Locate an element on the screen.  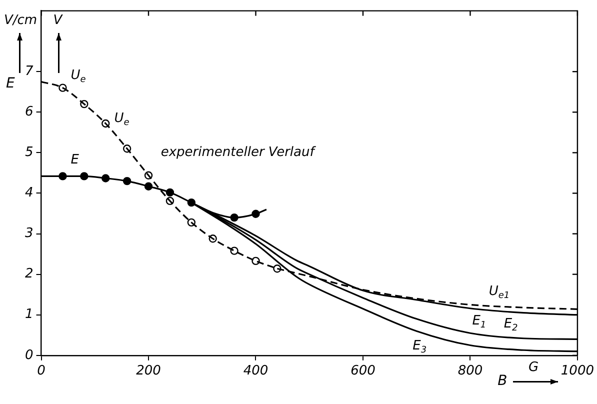
series-label: E is located at coordinates (75, 160).